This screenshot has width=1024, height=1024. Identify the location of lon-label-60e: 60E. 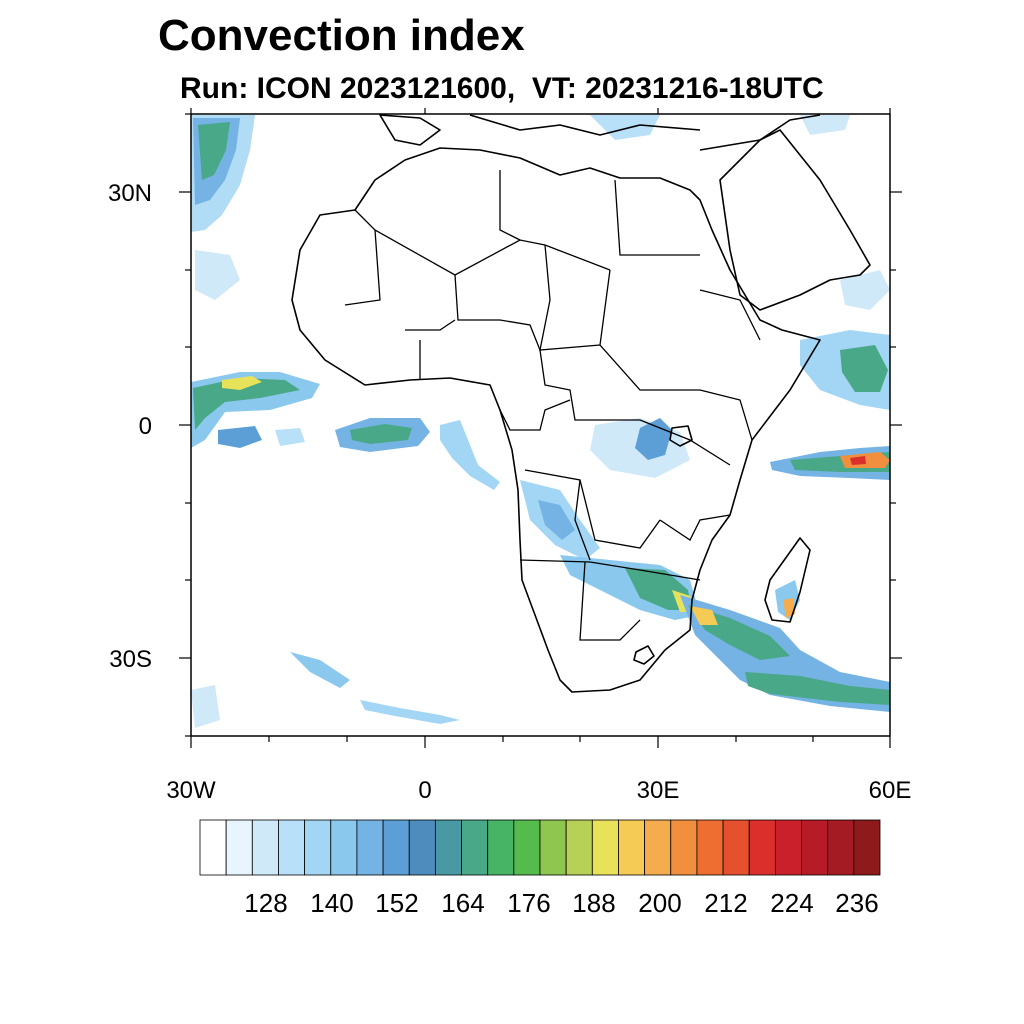
(890, 790).